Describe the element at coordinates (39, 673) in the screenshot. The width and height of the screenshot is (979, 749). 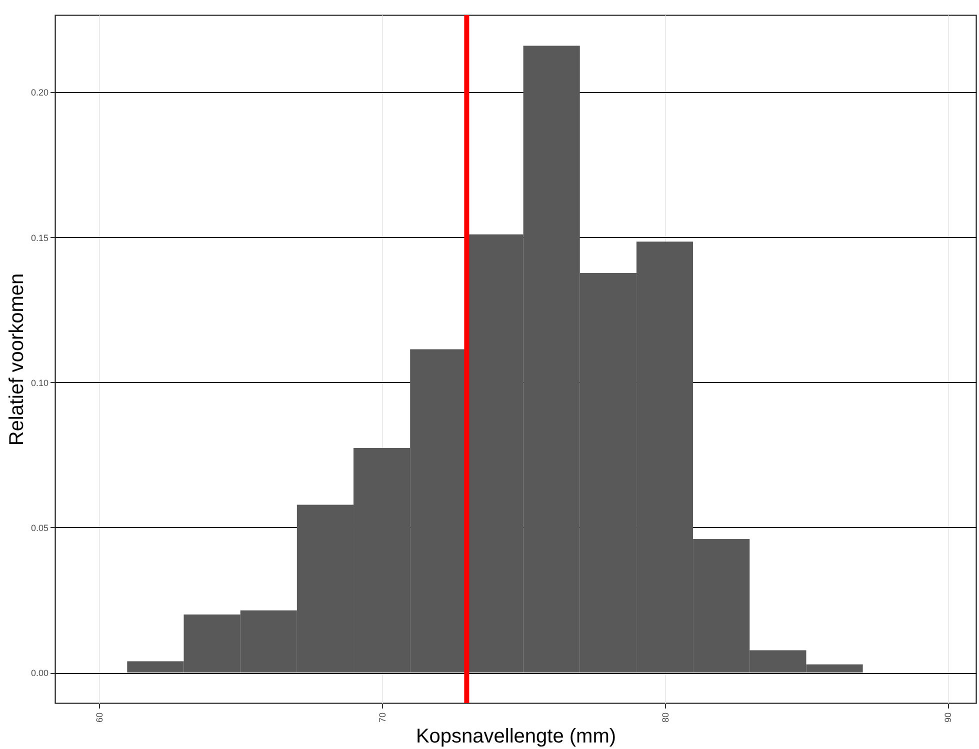
I see `y-tick-label: 0.00` at that location.